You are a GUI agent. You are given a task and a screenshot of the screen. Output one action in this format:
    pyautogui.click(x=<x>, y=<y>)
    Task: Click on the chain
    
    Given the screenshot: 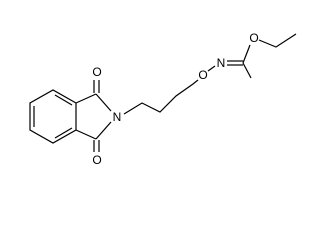 What is the action you would take?
    pyautogui.click(x=161, y=97)
    